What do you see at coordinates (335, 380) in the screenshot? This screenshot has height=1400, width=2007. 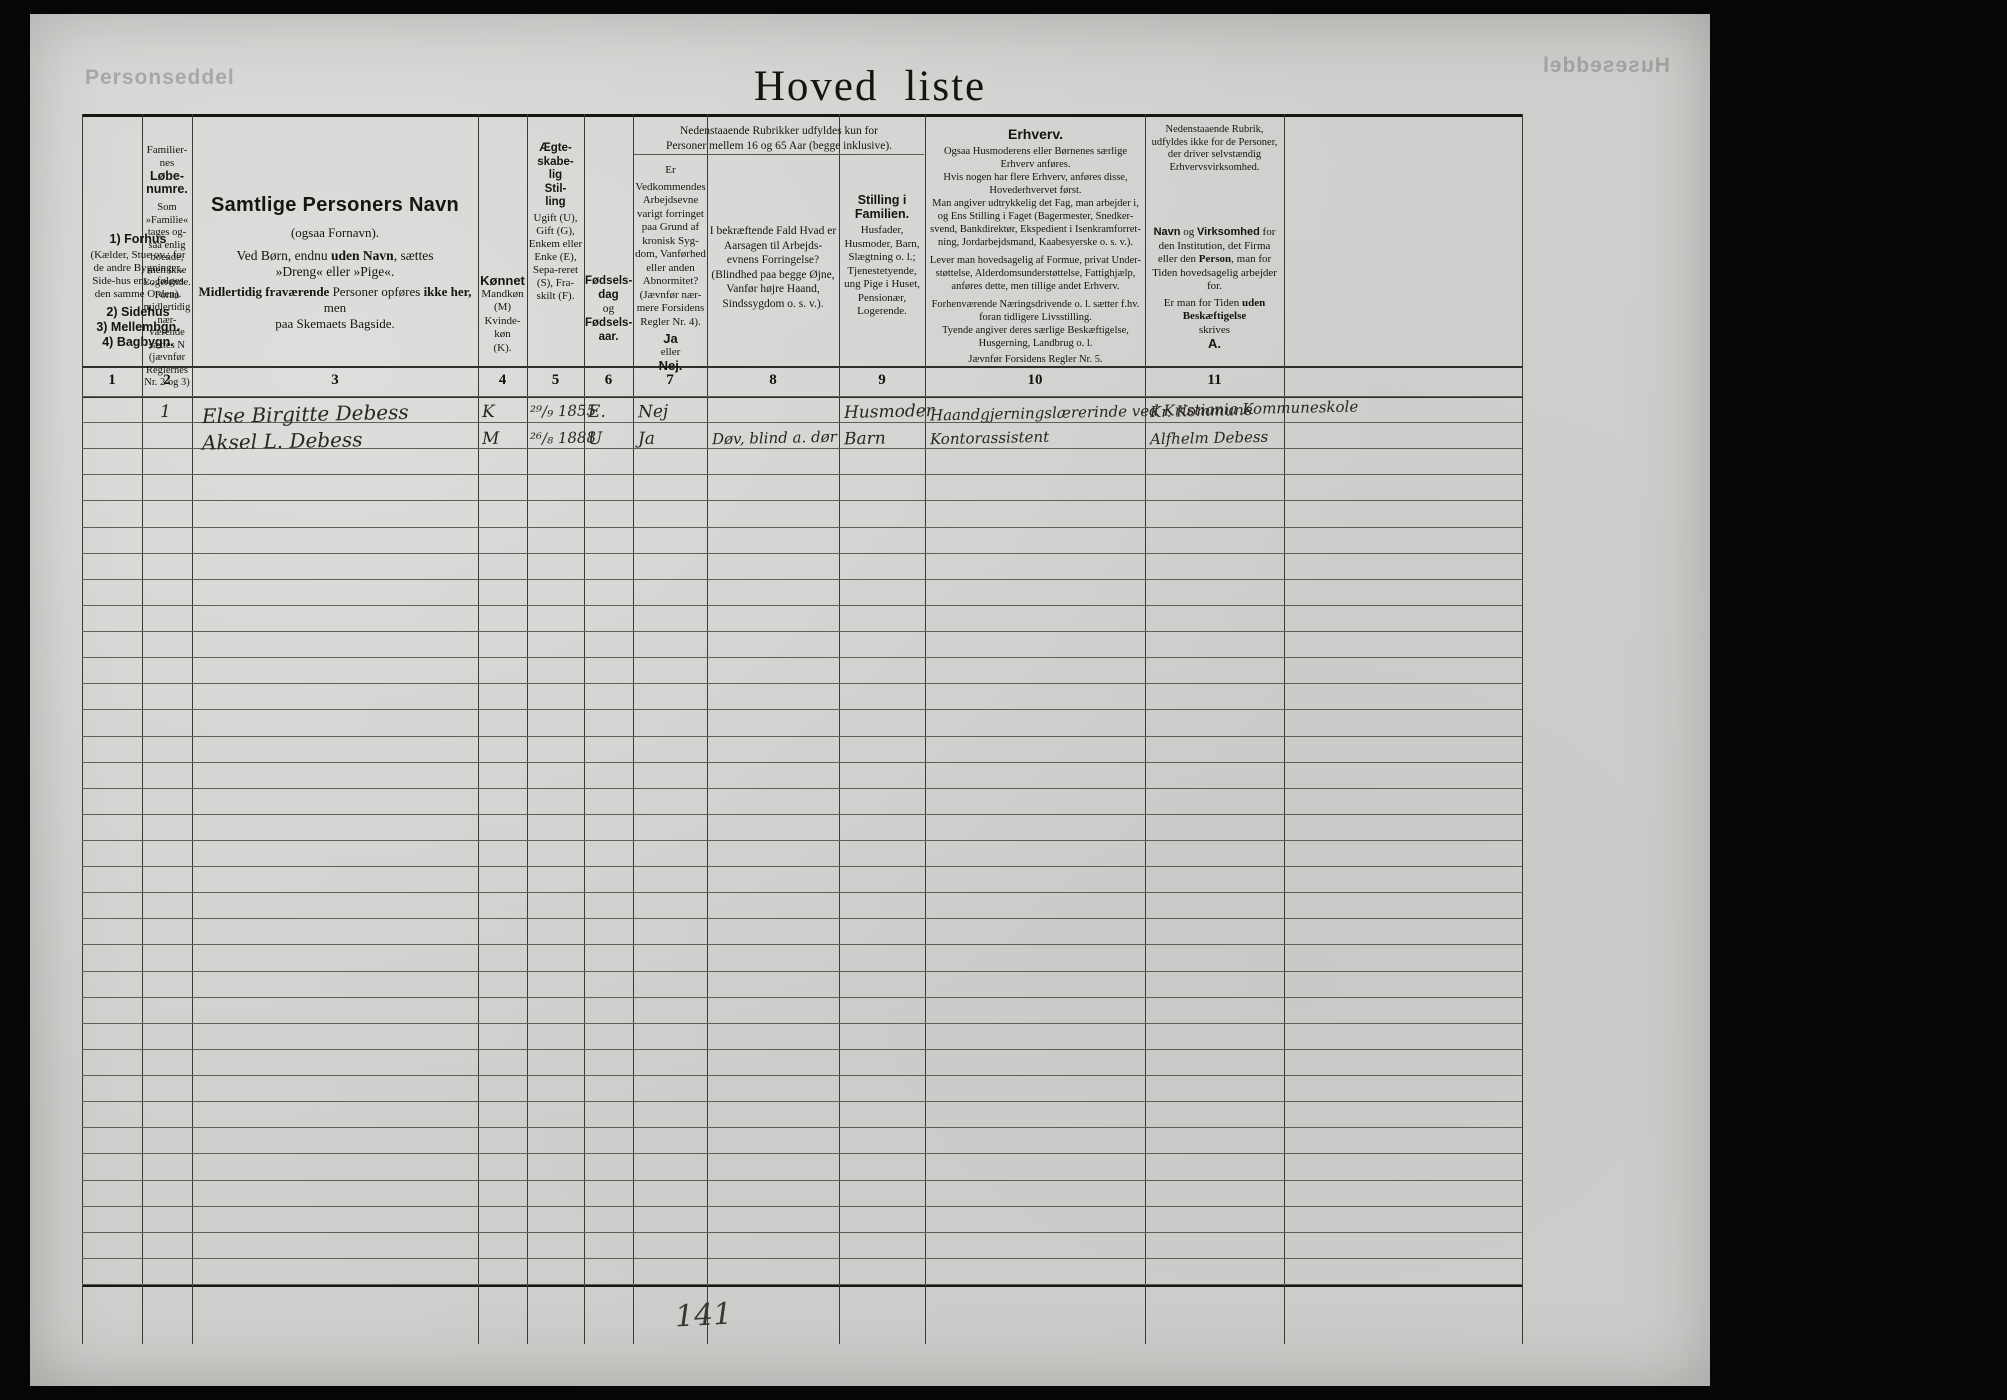 I see `colnum-3: 3` at bounding box center [335, 380].